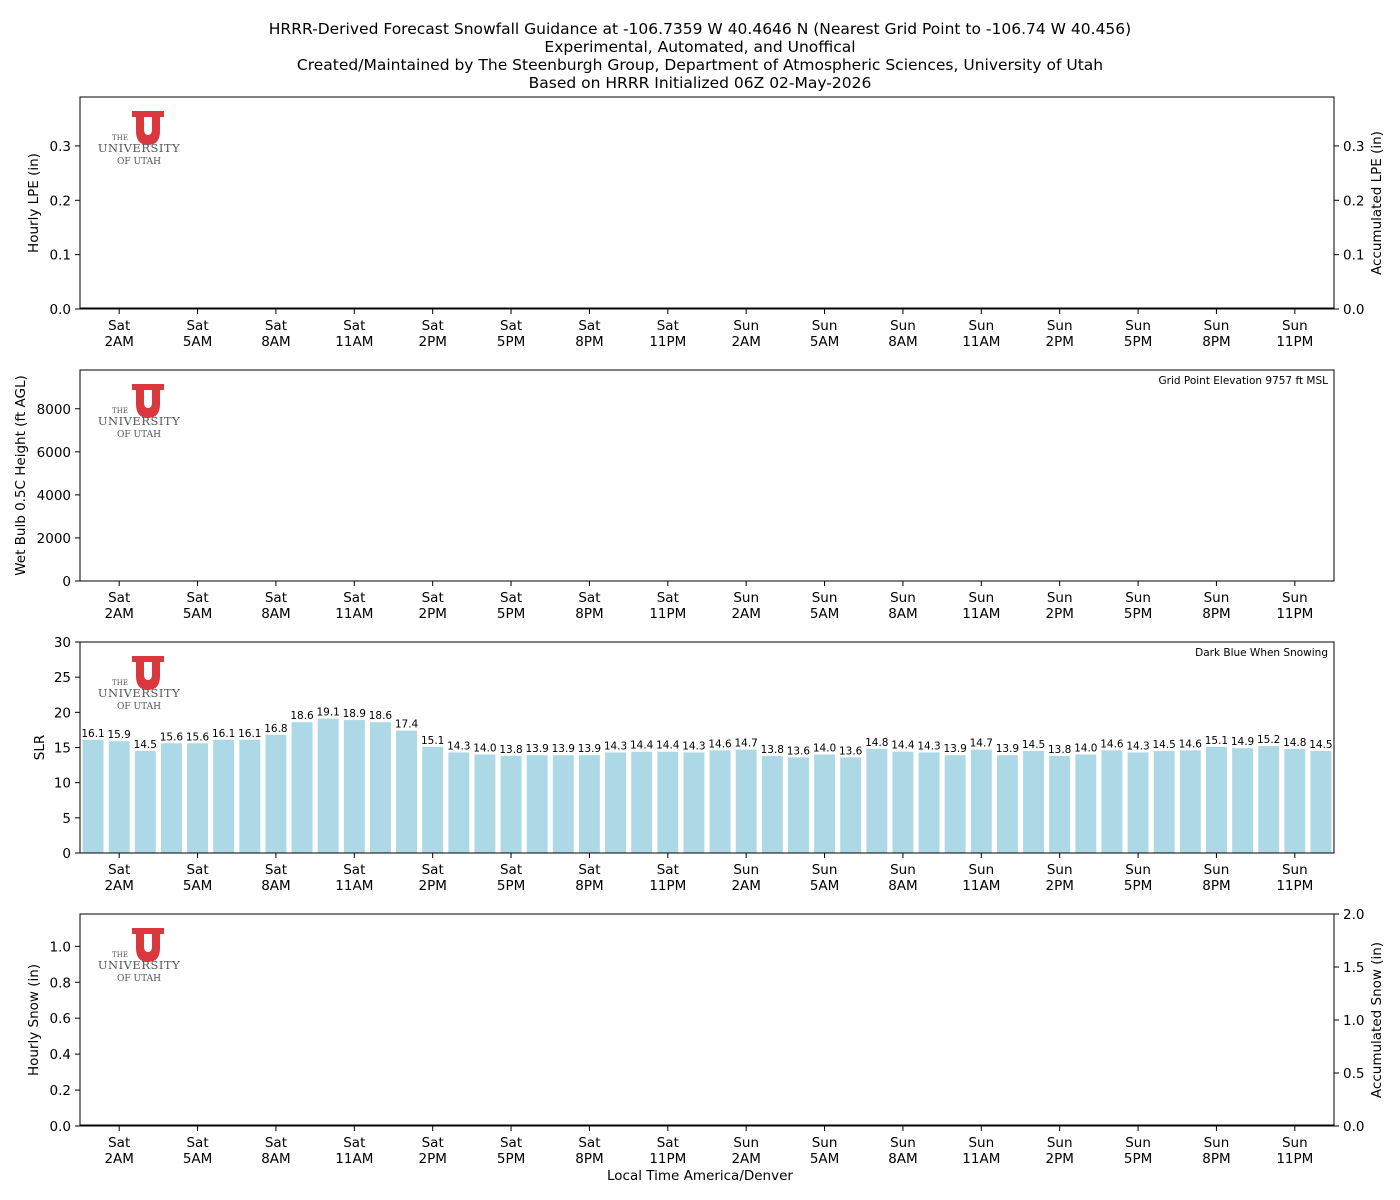 Image resolution: width=1400 pixels, height=1200 pixels. Describe the element at coordinates (354, 342) in the screenshot. I see `x-tick-label-time: 11AM` at that location.